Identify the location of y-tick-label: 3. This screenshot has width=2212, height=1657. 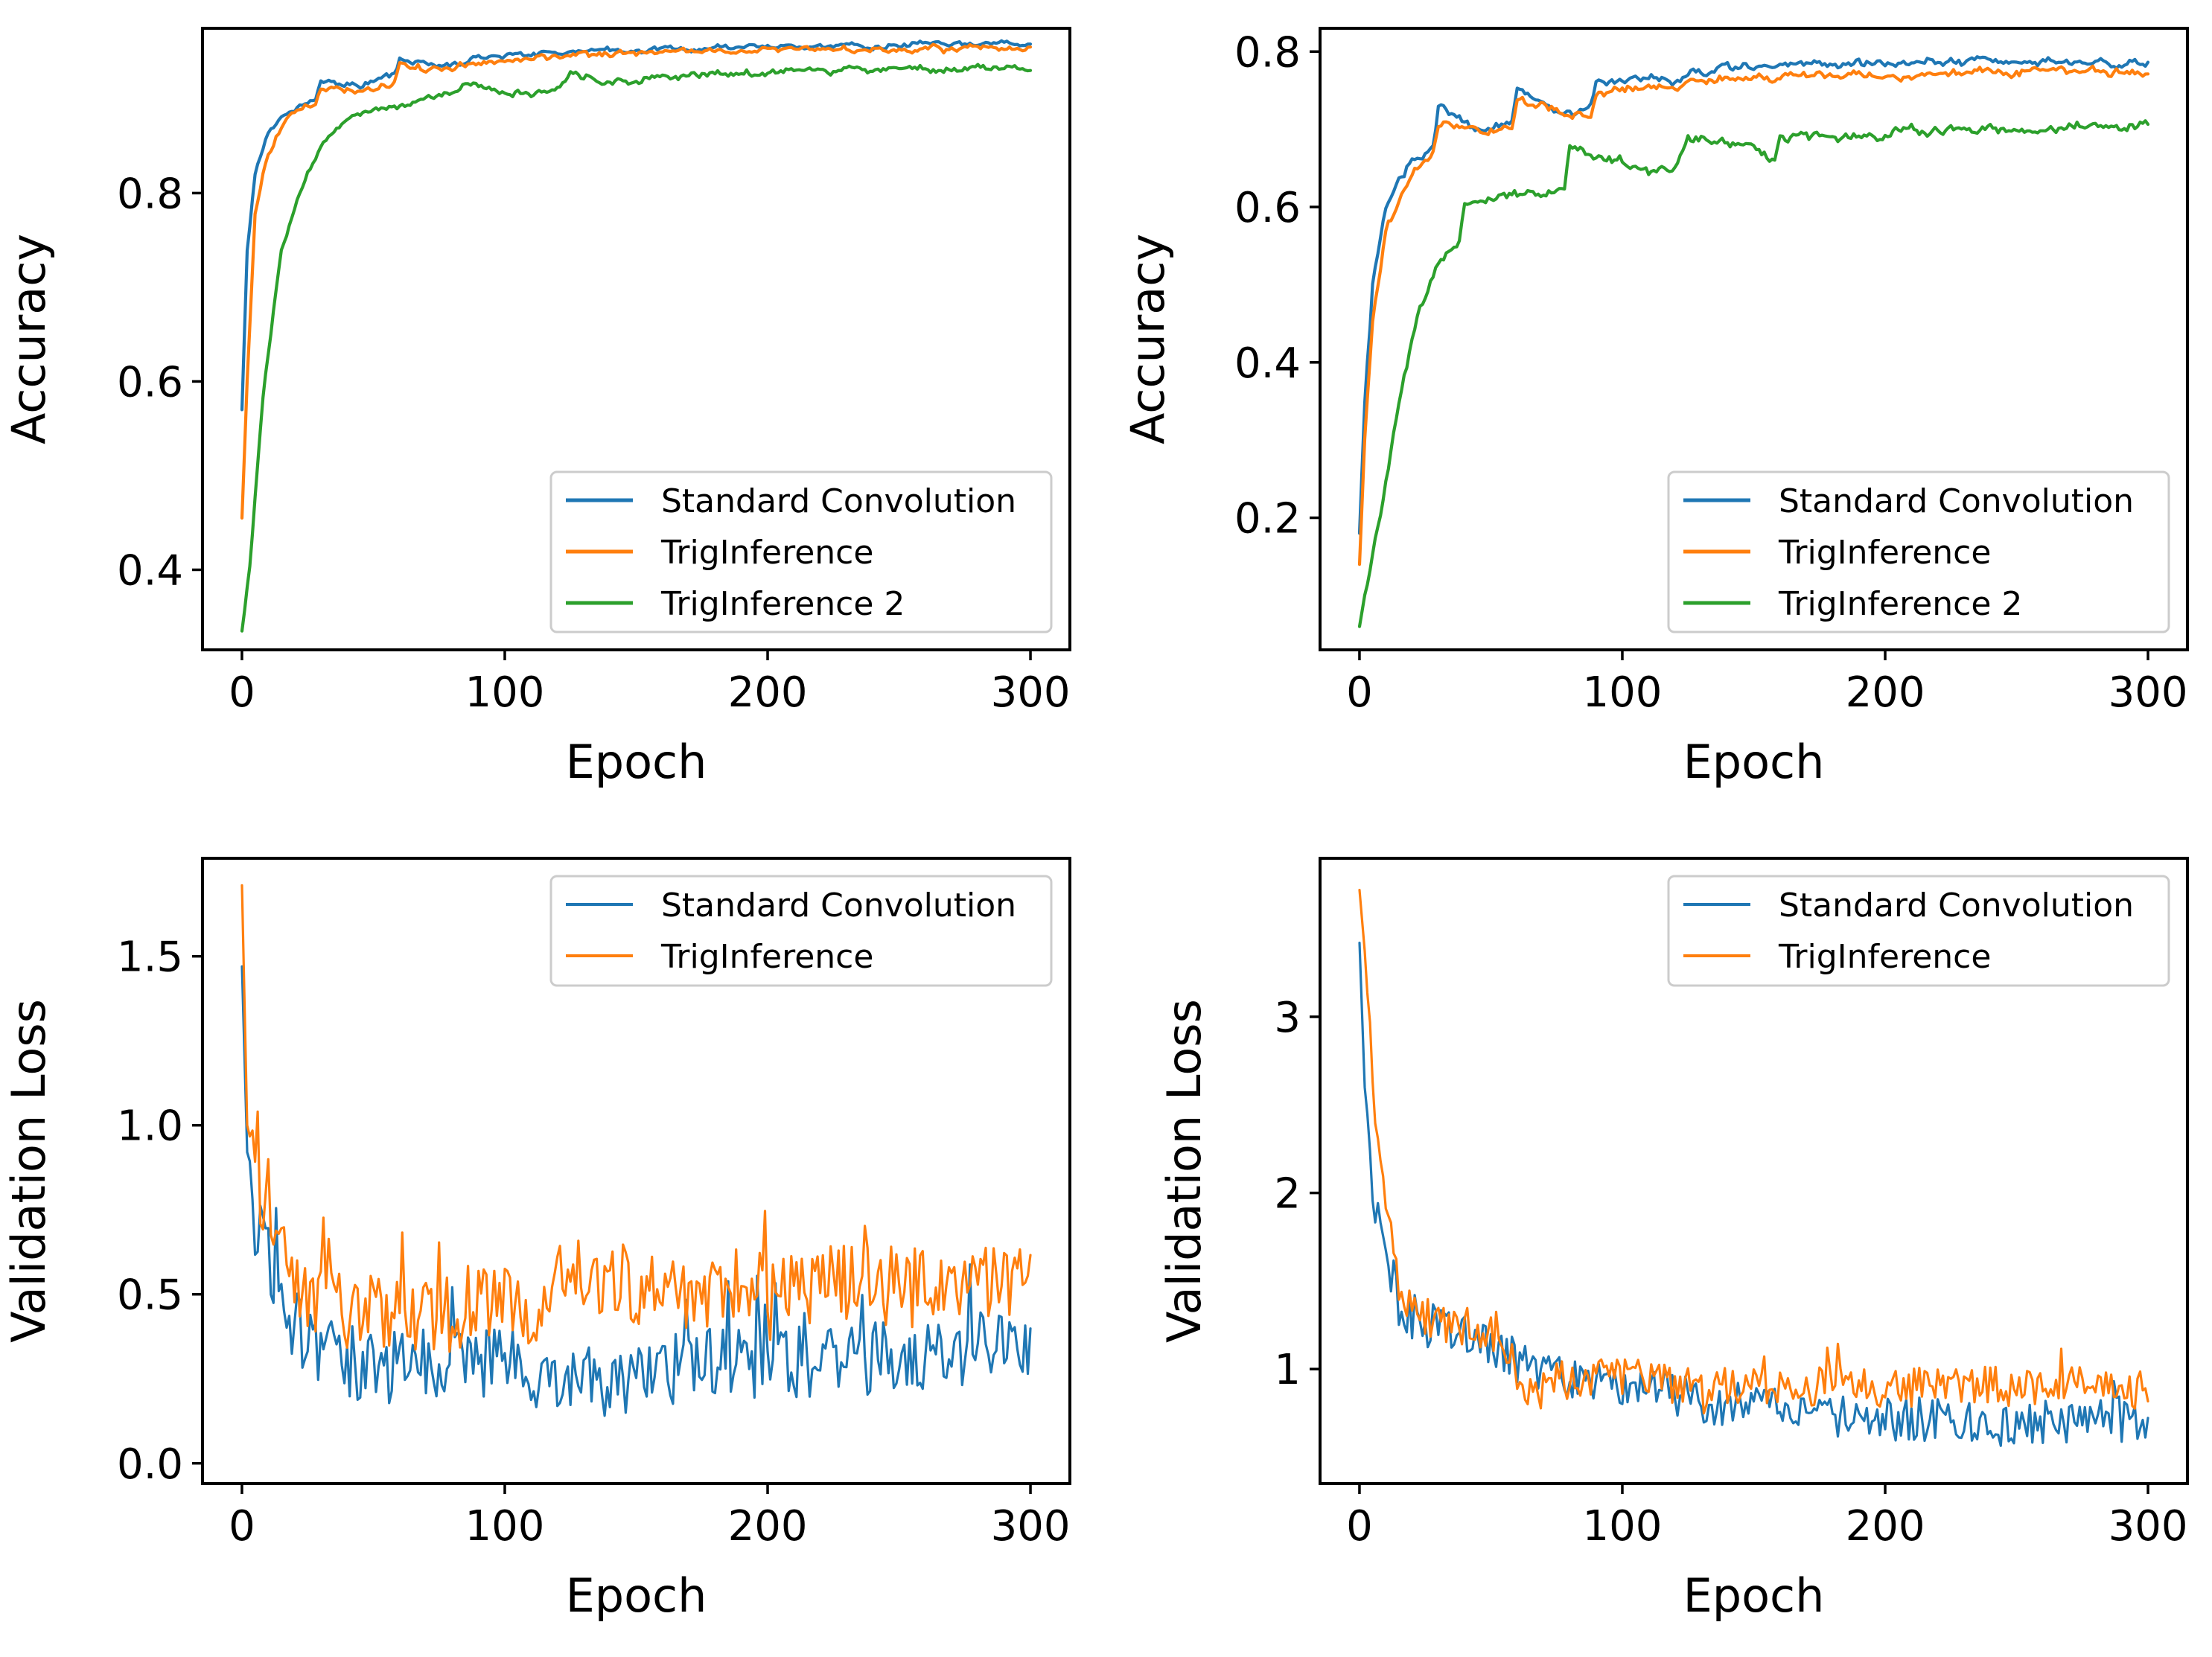
(1287, 1018).